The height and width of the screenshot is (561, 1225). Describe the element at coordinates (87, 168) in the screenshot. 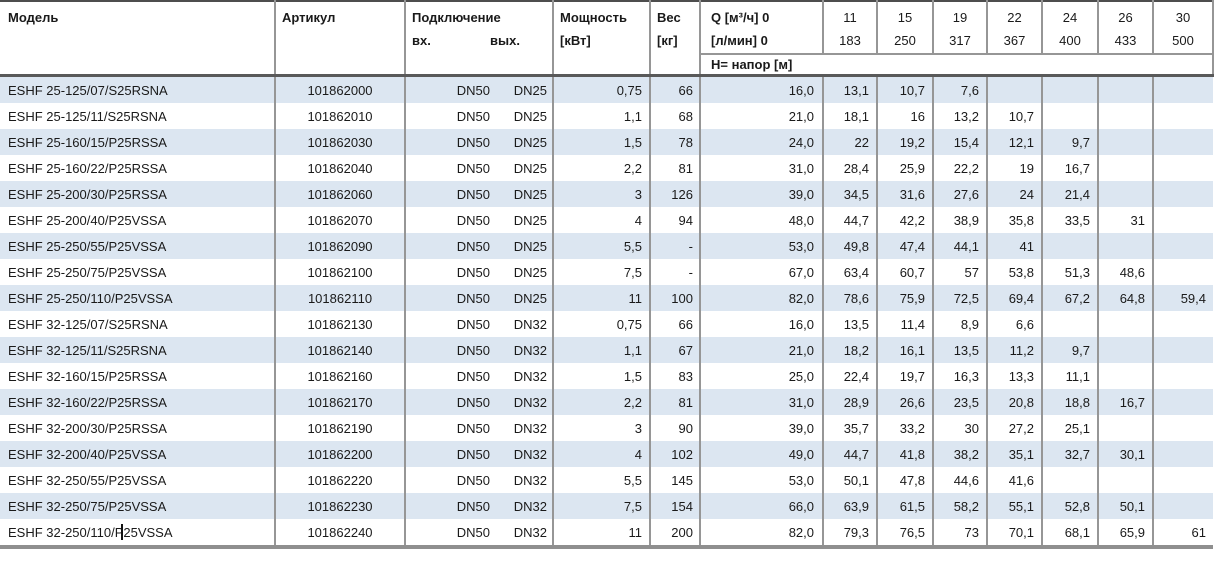

I see `model-cell: ESHF 25-160/22/P25RSSA` at that location.